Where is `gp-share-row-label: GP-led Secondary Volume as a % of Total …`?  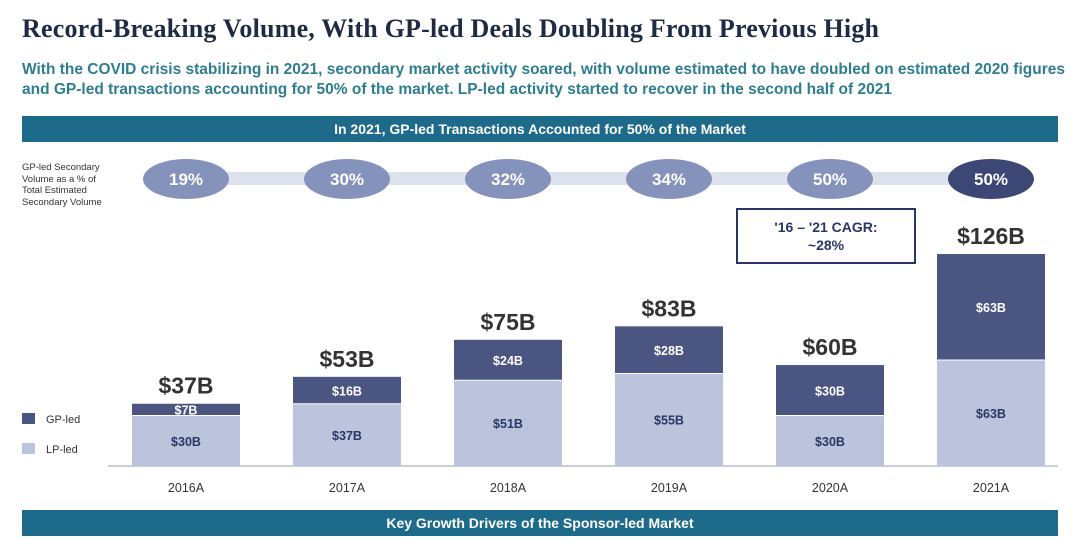 gp-share-row-label: GP-led Secondary Volume as a % of Total … is located at coordinates (62, 185).